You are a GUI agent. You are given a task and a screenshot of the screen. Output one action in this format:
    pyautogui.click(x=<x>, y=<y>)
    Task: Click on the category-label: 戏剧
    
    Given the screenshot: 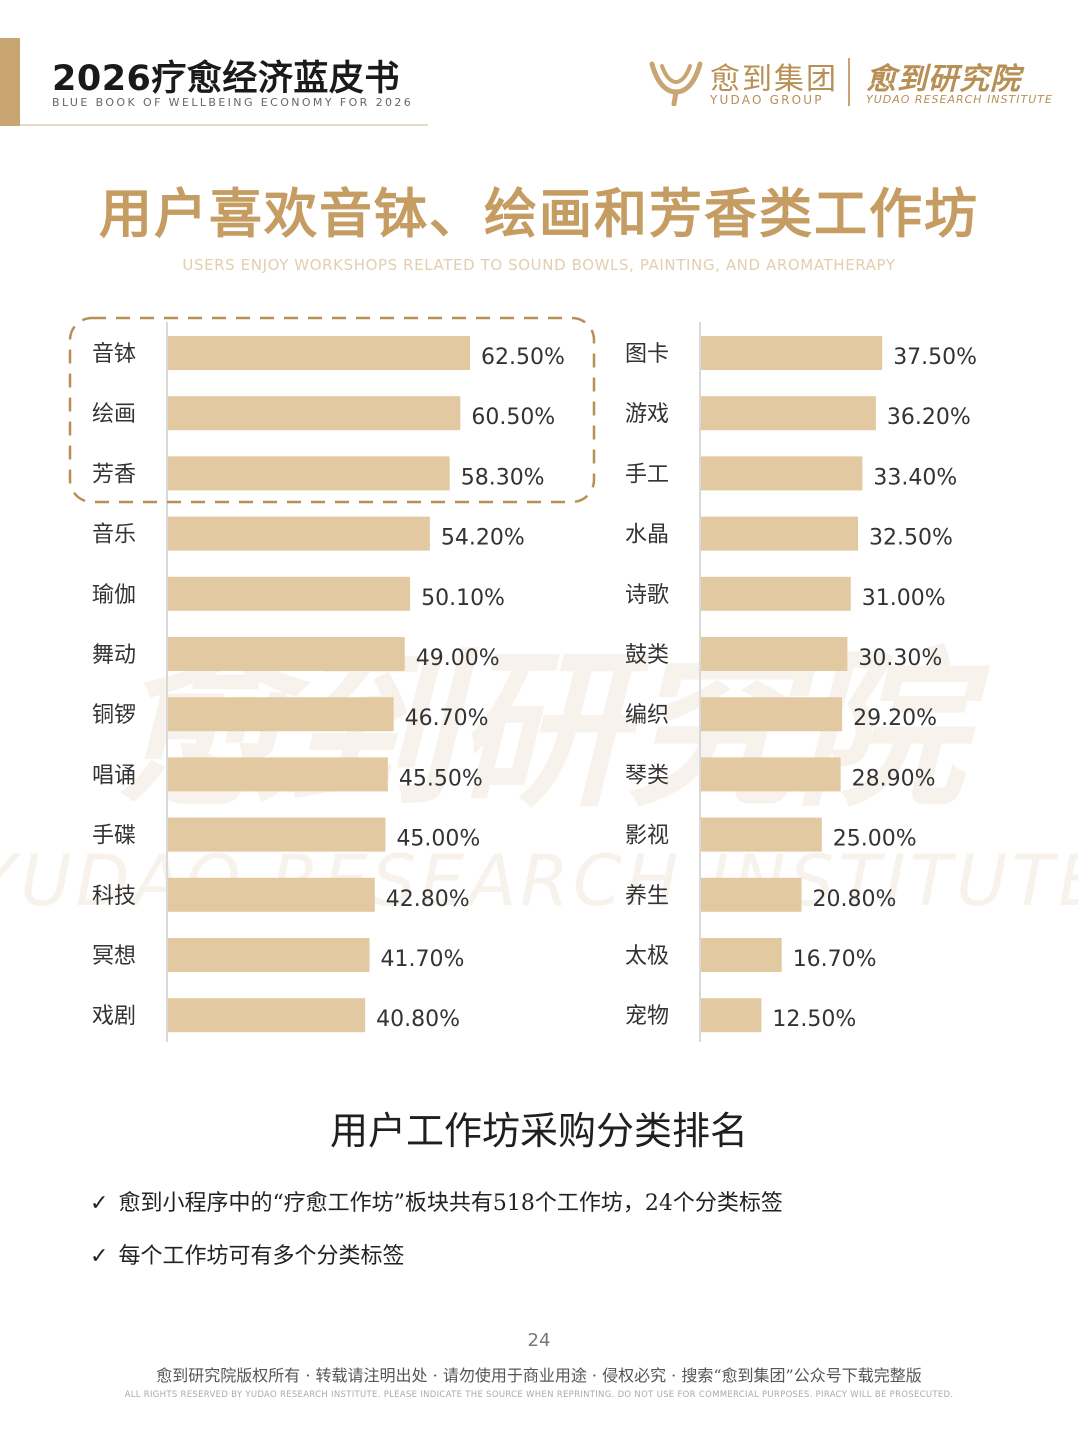 What is the action you would take?
    pyautogui.click(x=114, y=1016)
    